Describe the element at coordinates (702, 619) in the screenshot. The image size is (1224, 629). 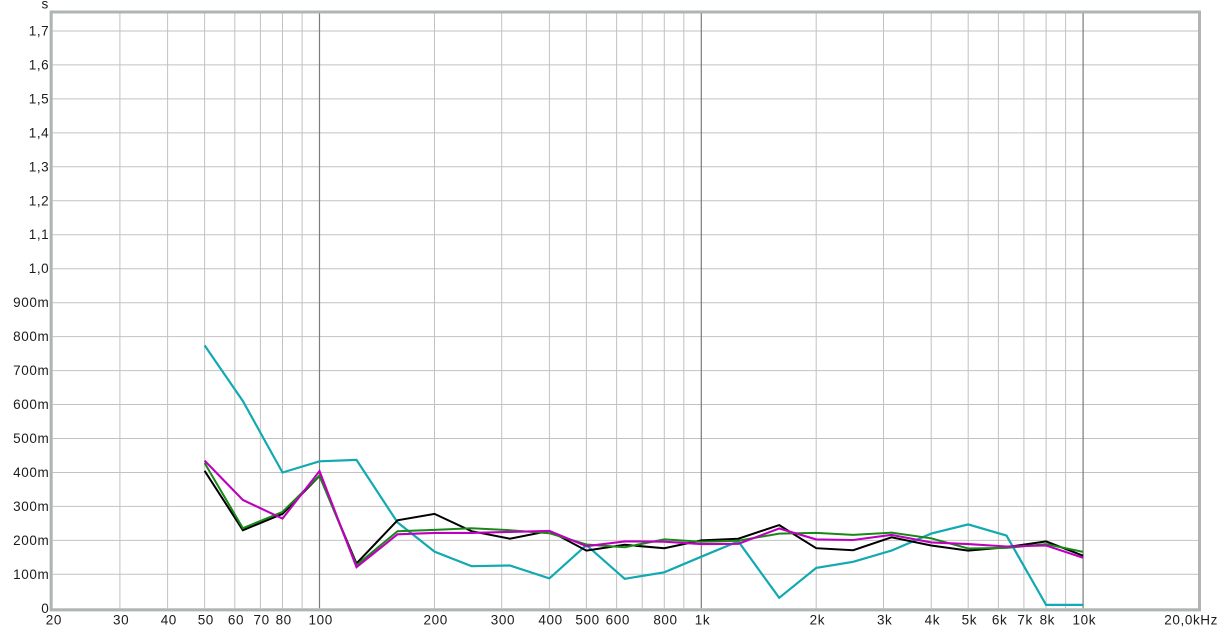
I see `svg-text: 1k` at that location.